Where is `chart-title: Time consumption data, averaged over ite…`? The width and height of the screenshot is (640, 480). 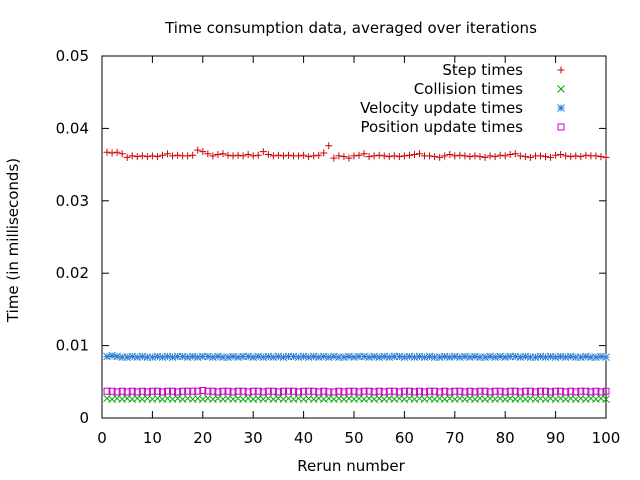
chart-title: Time consumption data, averaged over ite… is located at coordinates (350, 28).